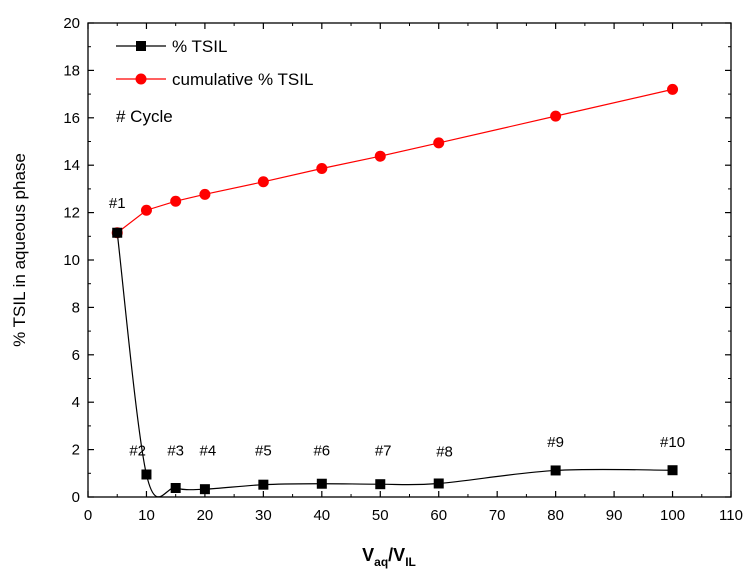  I want to click on cycle-label: #5, so click(263, 451).